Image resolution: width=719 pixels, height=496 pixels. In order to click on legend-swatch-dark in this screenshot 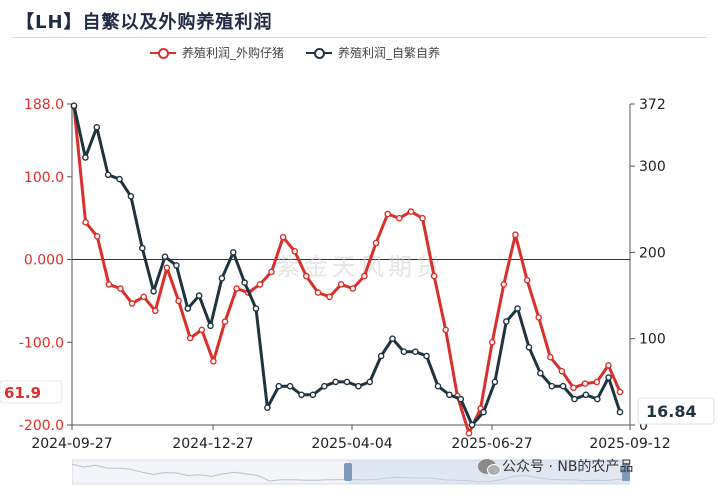, I will do `click(319, 53)`.